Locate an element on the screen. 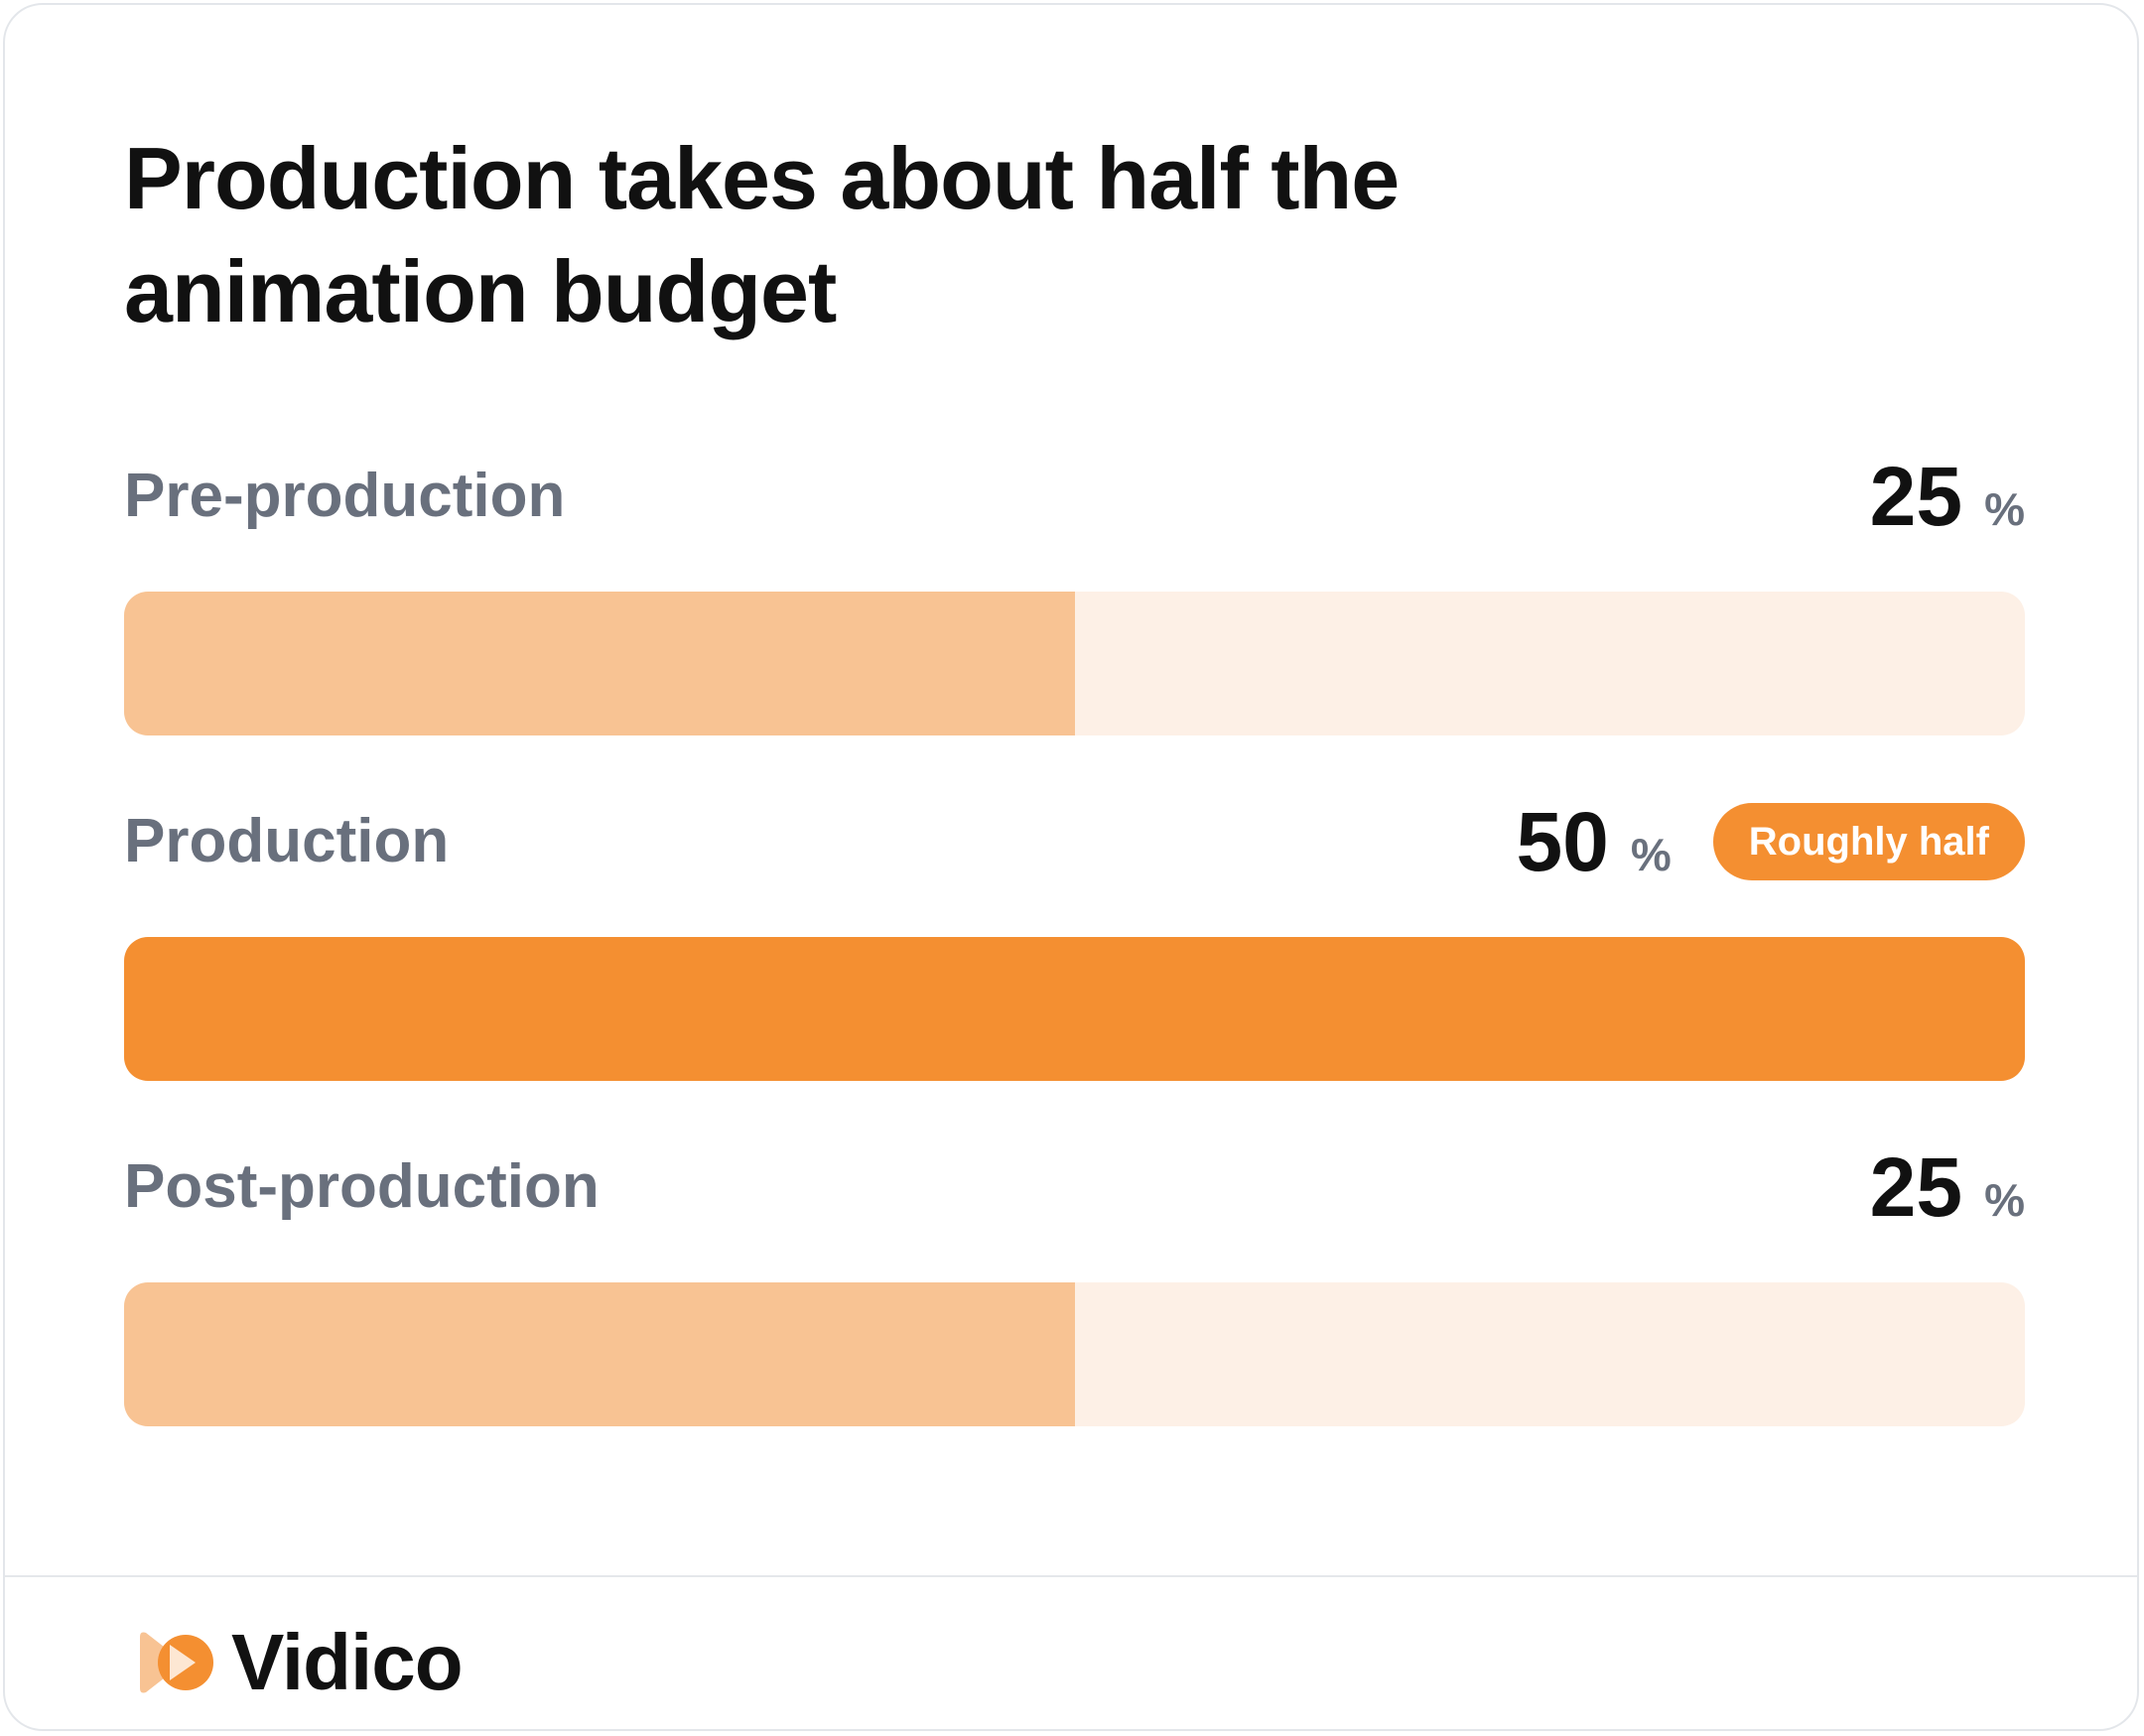  brand-name: Vidico is located at coordinates (347, 1662).